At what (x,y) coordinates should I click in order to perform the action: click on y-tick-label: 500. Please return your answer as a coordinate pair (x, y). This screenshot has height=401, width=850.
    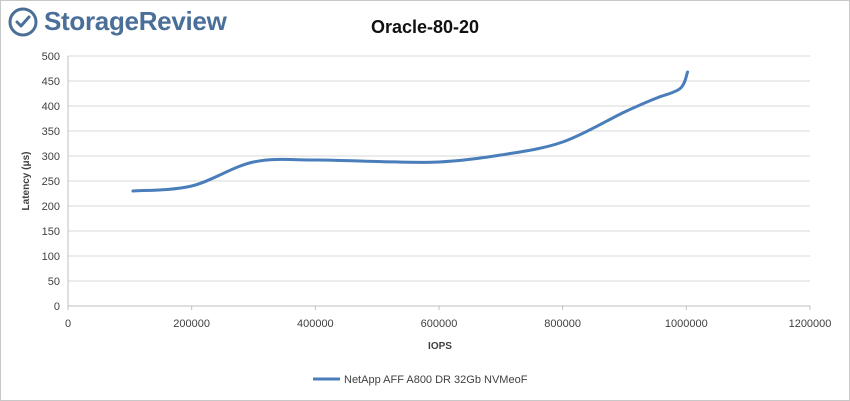
    Looking at the image, I should click on (51, 57).